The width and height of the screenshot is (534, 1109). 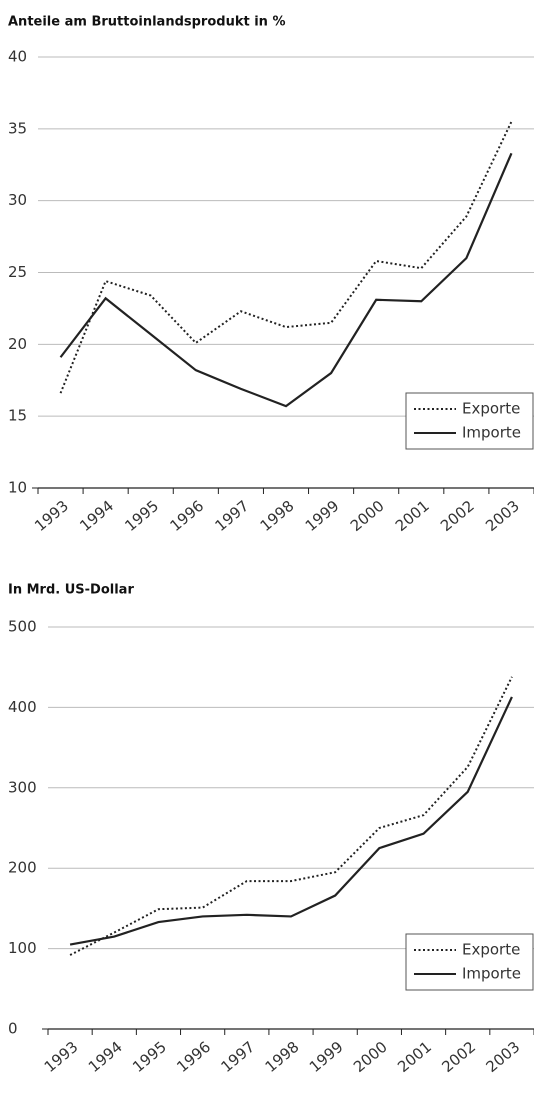 I want to click on y-tick-label: 40, so click(x=17, y=57).